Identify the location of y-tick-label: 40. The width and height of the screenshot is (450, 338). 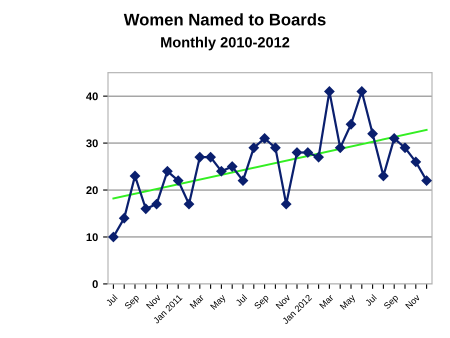
(92, 96).